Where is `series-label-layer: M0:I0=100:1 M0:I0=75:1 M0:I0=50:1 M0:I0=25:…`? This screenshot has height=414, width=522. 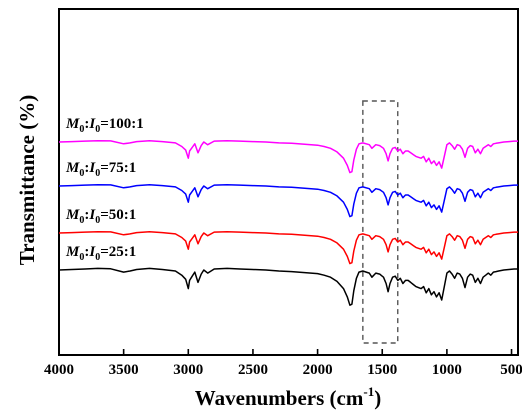
series-label-layer: M0:I0=100:1 M0:I0=75:1 M0:I0=50:1 M0:I0=25:… is located at coordinates (104, 189).